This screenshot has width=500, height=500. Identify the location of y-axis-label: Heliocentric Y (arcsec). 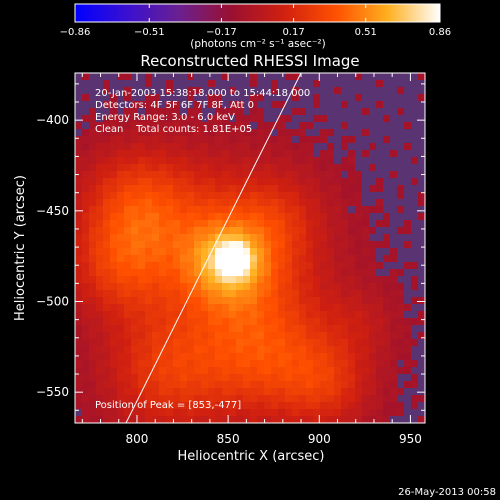
(20, 248).